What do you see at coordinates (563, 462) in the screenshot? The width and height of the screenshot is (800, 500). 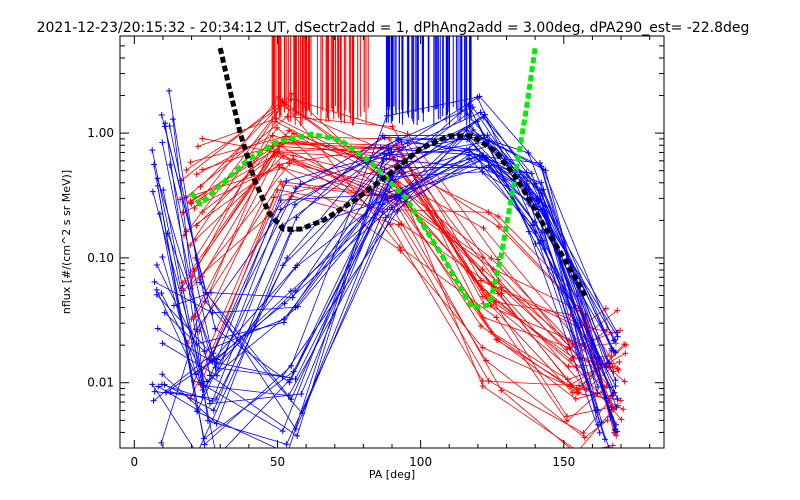 I see `x-tick-label: 150` at bounding box center [563, 462].